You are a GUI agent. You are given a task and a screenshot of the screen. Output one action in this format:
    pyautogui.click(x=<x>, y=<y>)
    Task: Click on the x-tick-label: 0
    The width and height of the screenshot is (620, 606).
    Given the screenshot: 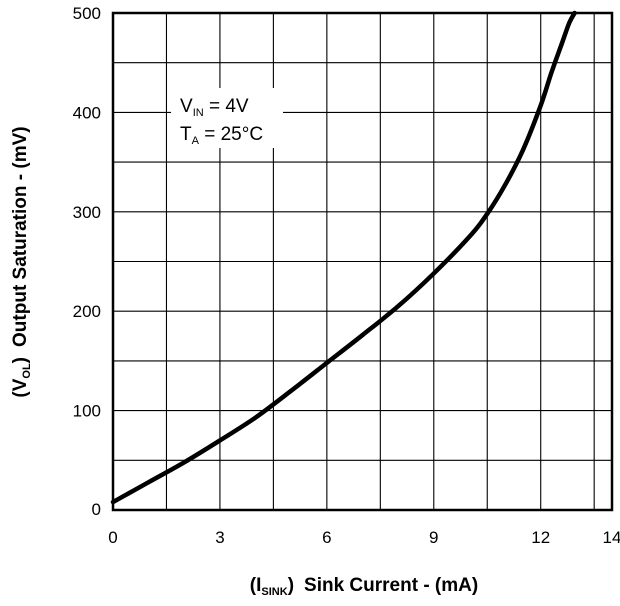 What is the action you would take?
    pyautogui.click(x=112, y=537)
    